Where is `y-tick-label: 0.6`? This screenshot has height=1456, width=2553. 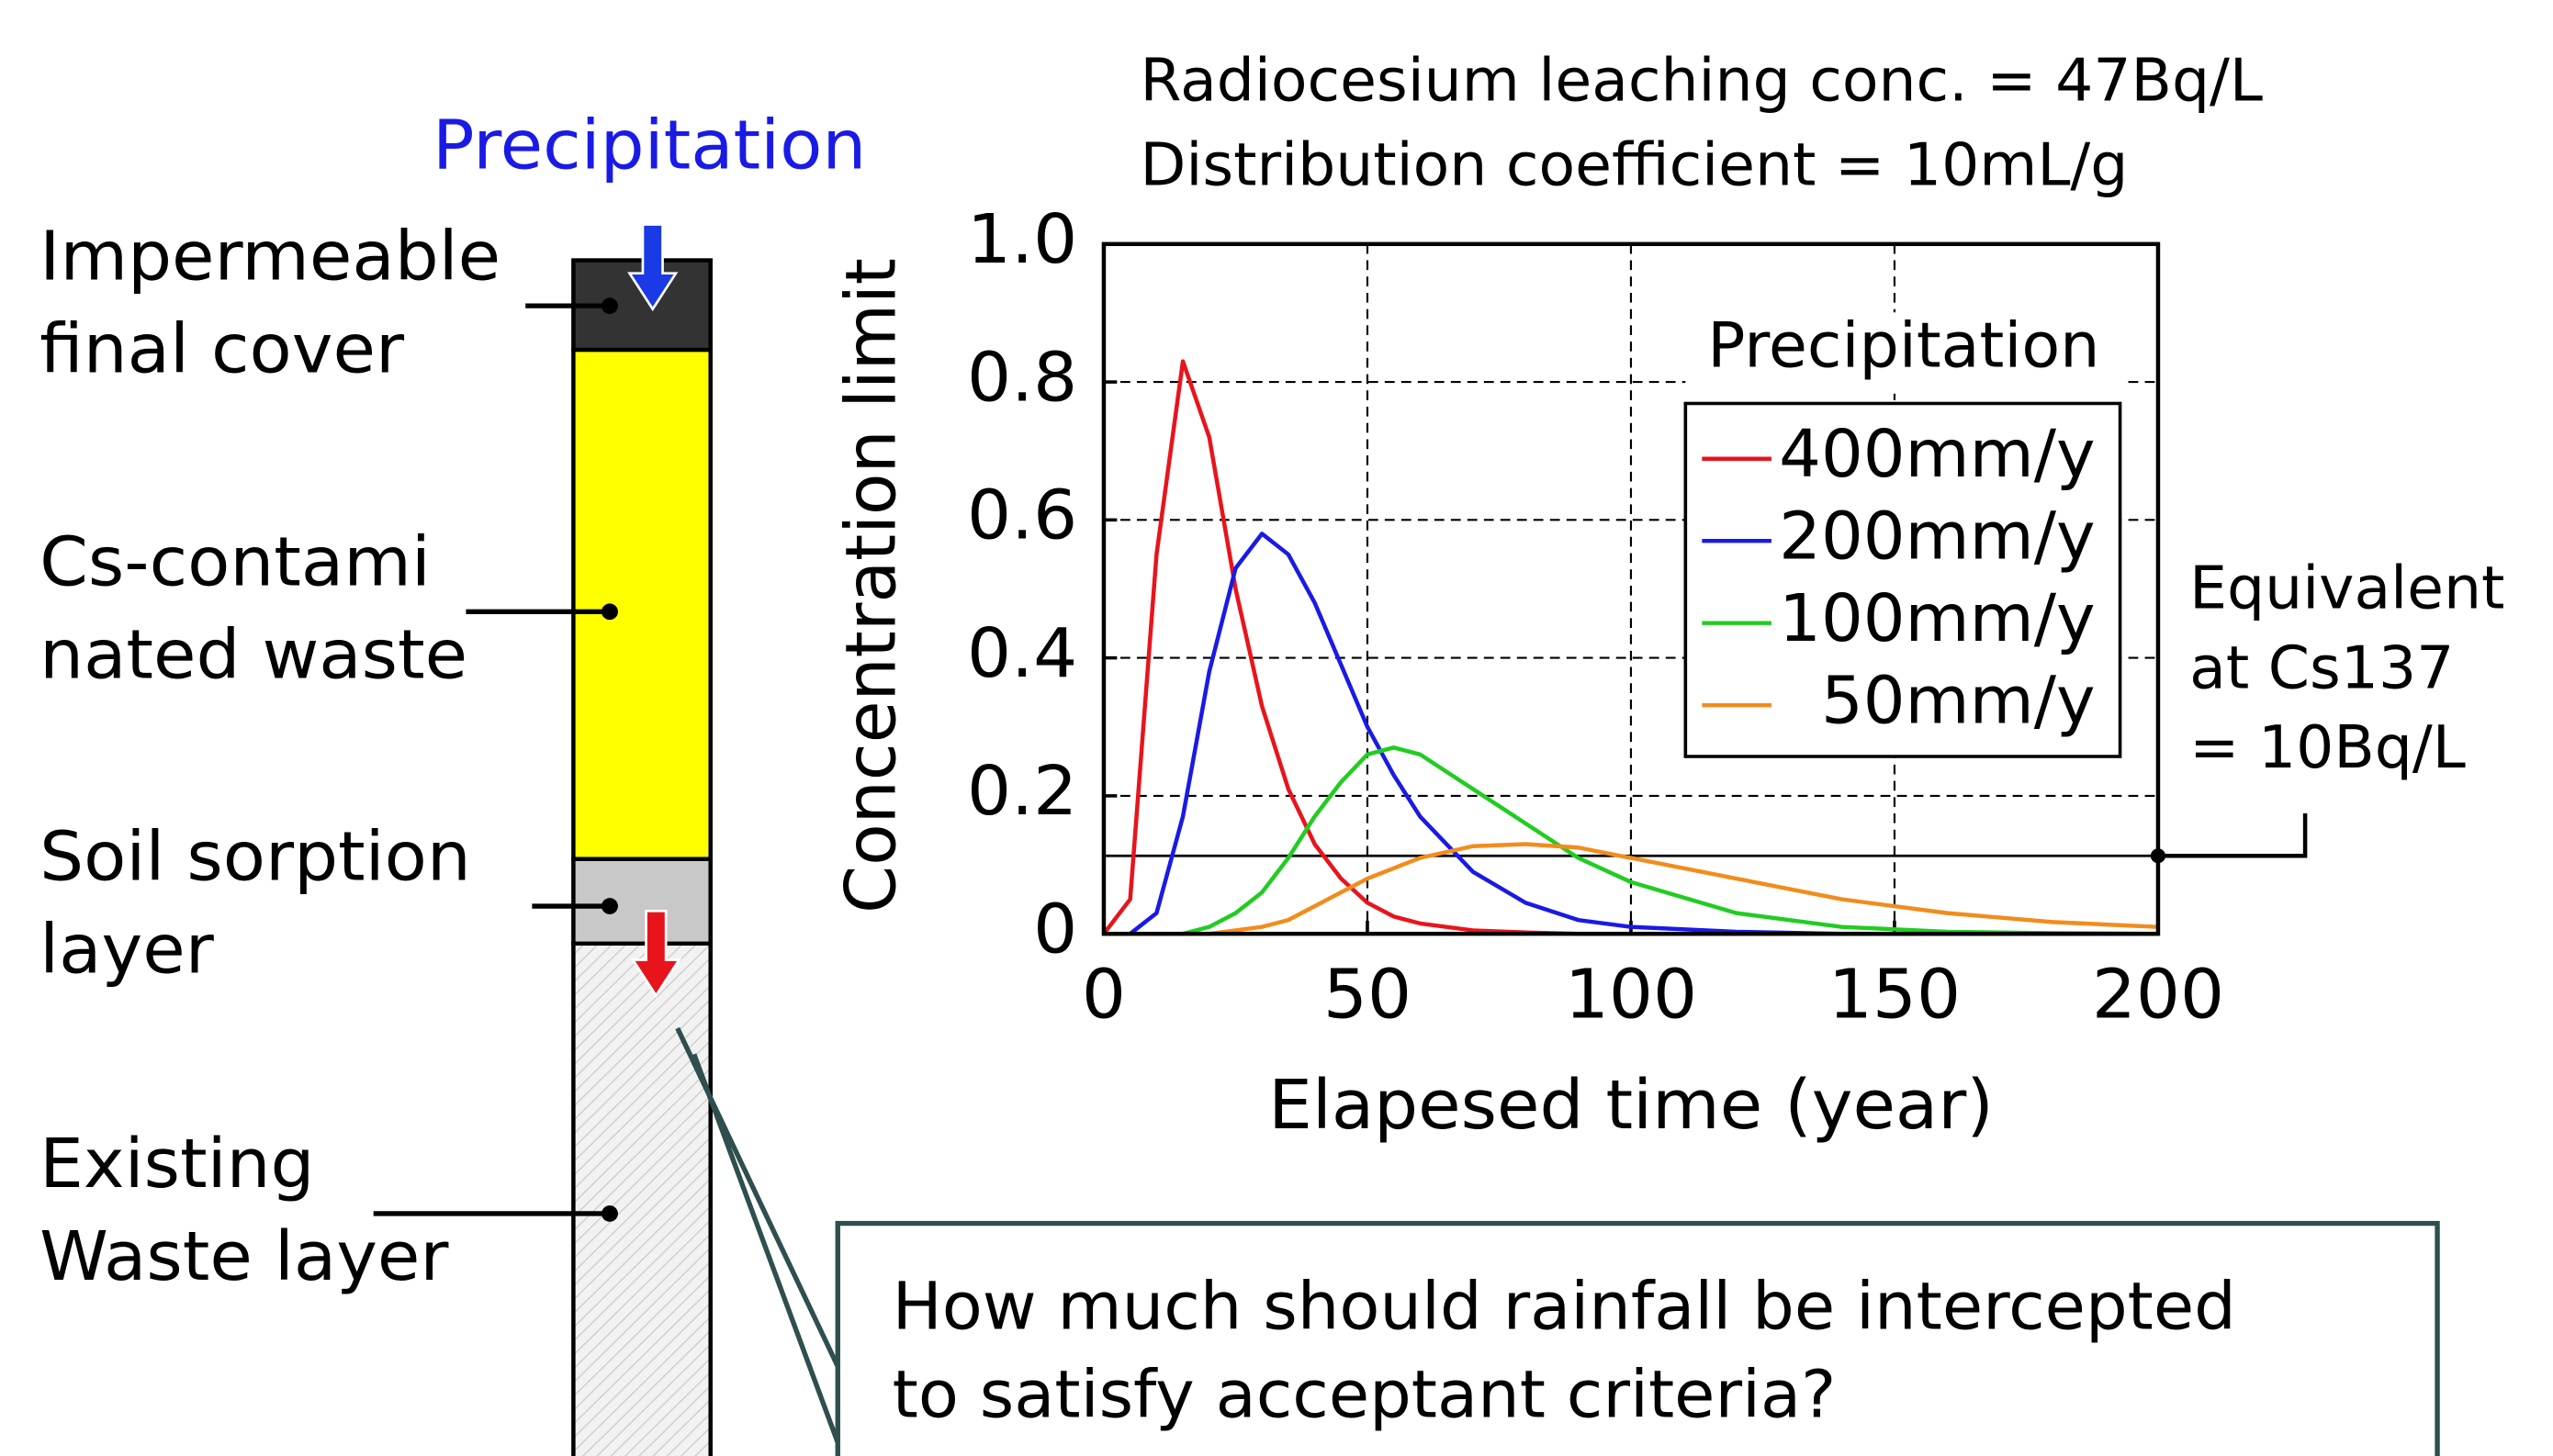
y-tick-label: 0.6 is located at coordinates (1022, 514).